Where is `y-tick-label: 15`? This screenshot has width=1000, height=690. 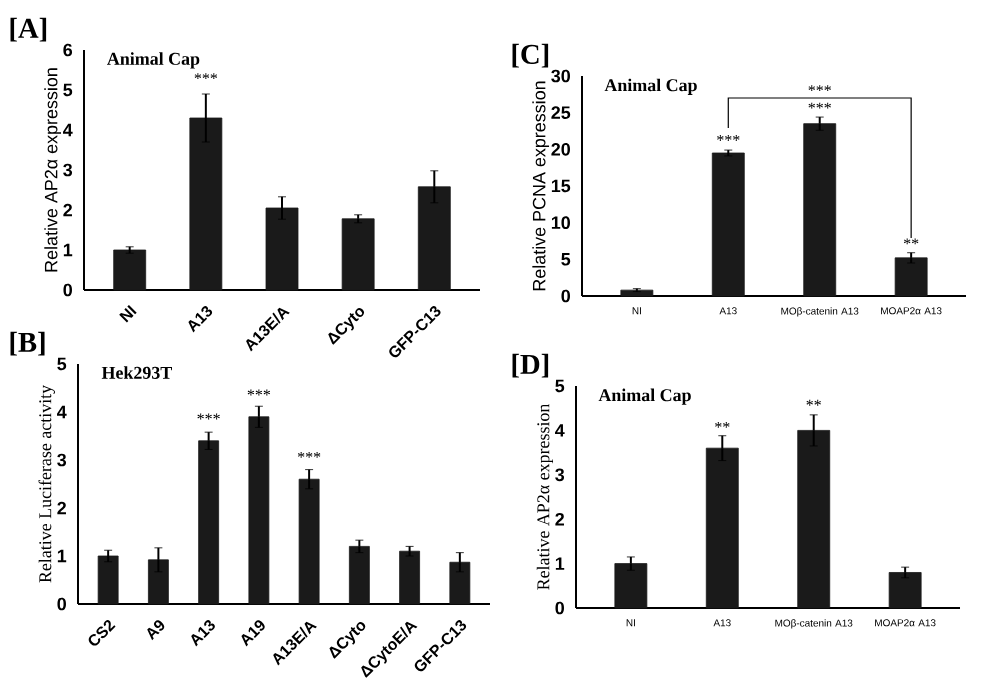 y-tick-label: 15 is located at coordinates (561, 186).